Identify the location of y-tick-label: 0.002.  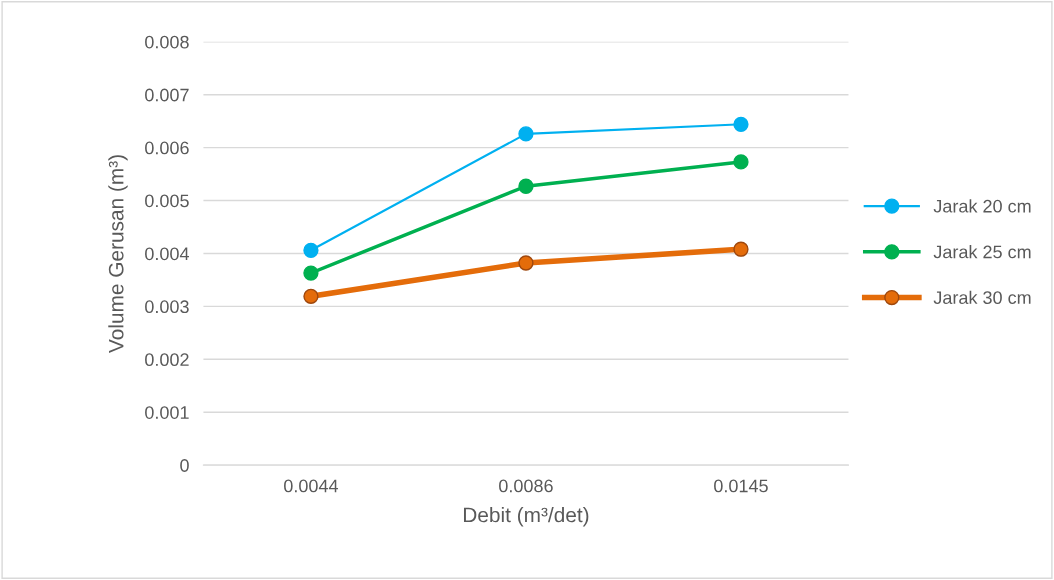
(167, 360).